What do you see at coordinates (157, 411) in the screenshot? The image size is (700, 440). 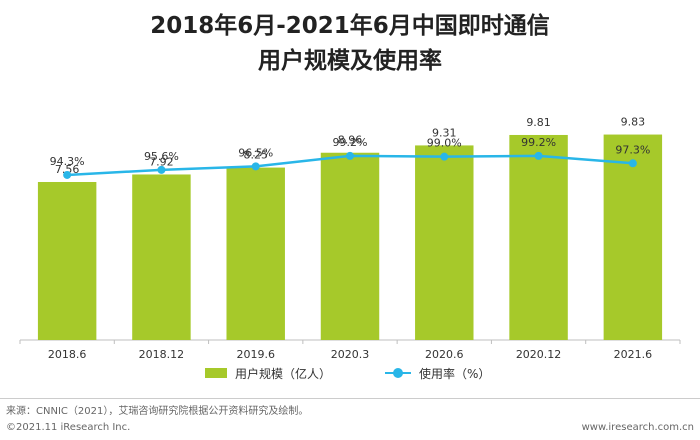 I see `source-note: 来源：CNNIC（2021），艾瑞咨询研究院根据公开资料研究及绘制。` at bounding box center [157, 411].